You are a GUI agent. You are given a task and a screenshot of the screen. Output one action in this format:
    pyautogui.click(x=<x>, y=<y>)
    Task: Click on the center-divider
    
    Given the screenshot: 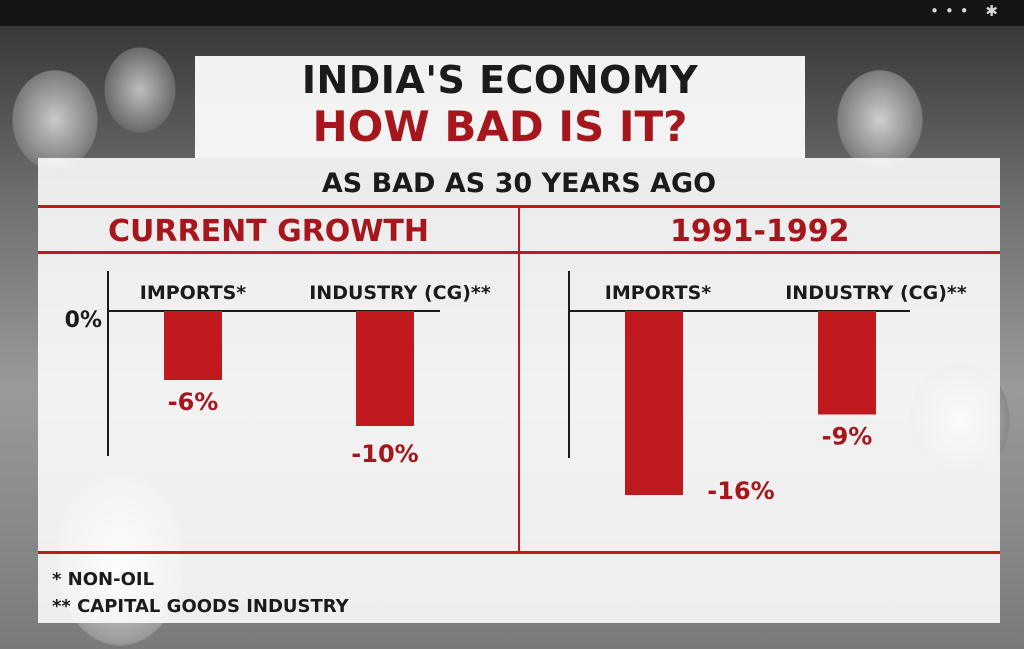 What is the action you would take?
    pyautogui.click(x=519, y=379)
    